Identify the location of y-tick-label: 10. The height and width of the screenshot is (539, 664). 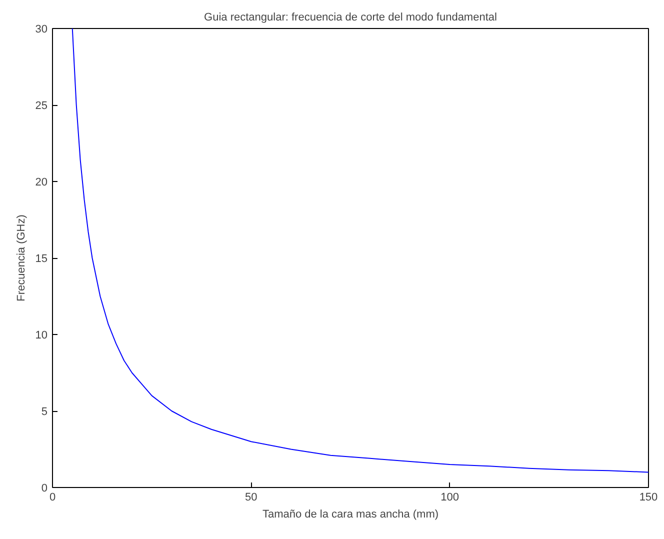
(41, 336).